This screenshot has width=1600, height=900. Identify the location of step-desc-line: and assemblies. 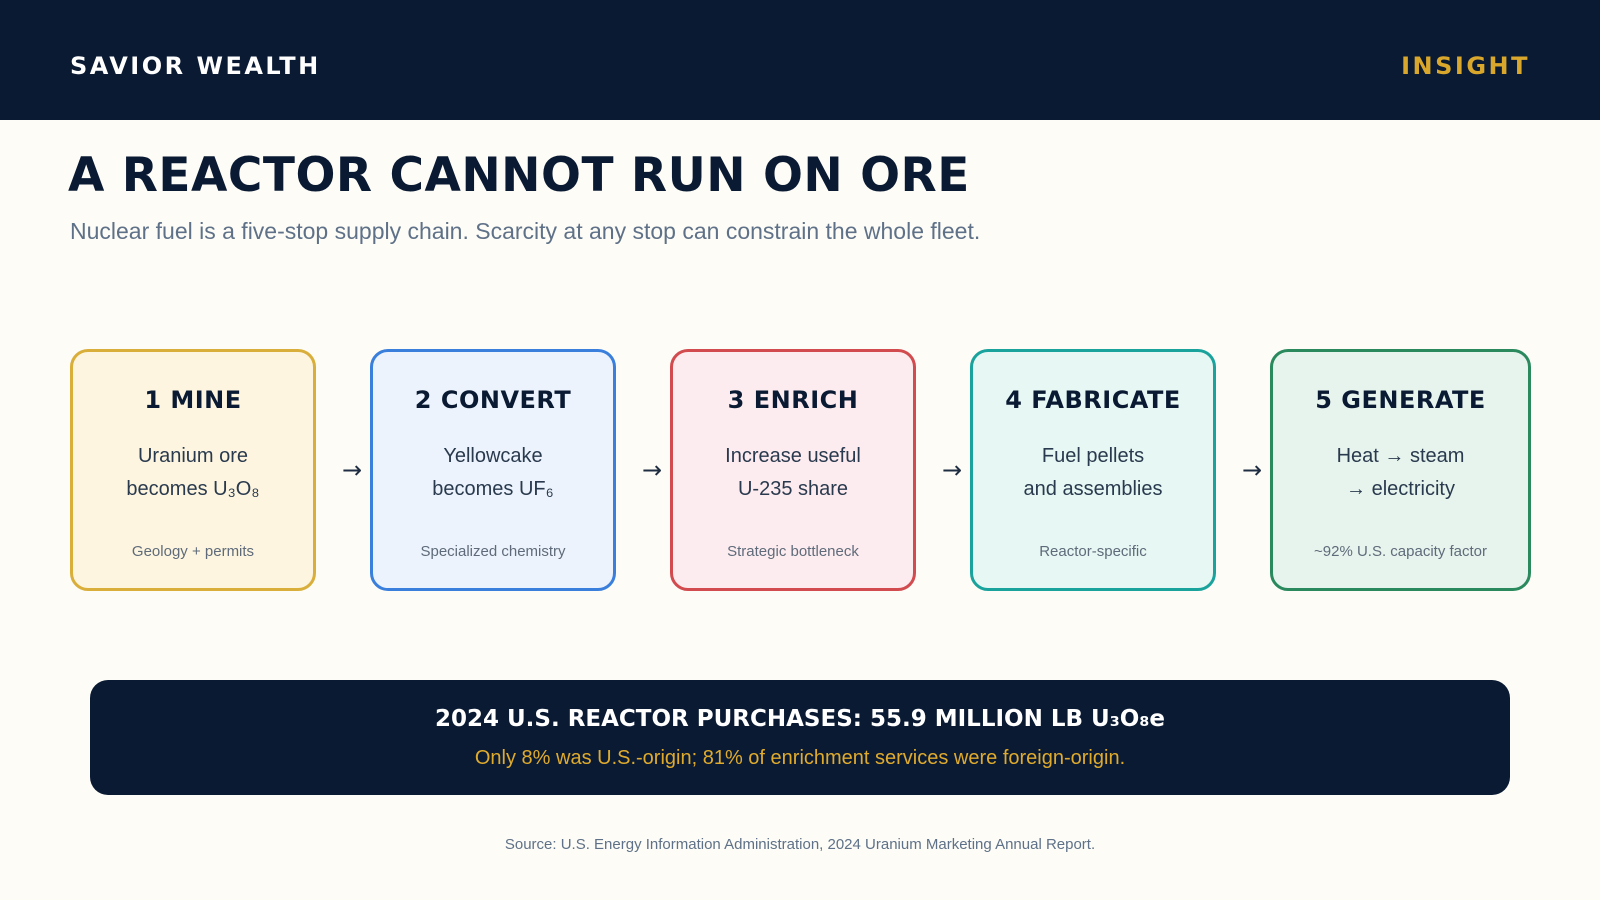
(1093, 489).